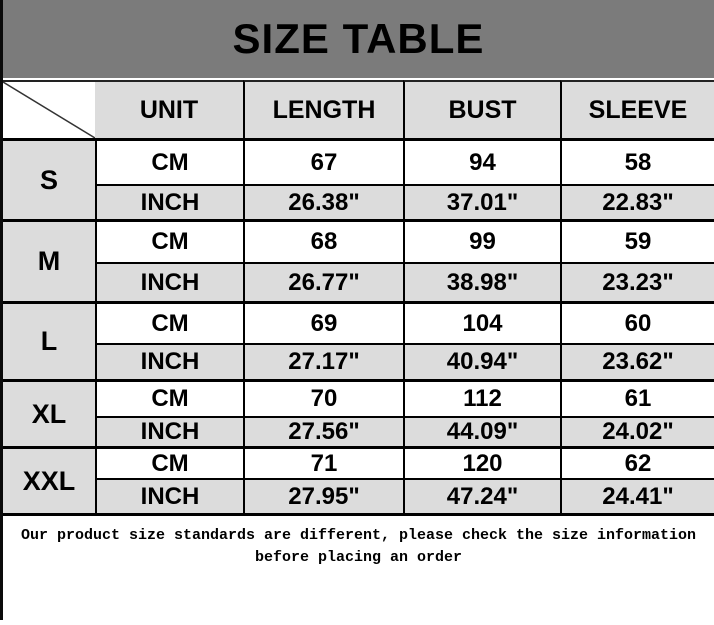 Image resolution: width=714 pixels, height=625 pixels. What do you see at coordinates (323, 163) in the screenshot?
I see `length-value: 67` at bounding box center [323, 163].